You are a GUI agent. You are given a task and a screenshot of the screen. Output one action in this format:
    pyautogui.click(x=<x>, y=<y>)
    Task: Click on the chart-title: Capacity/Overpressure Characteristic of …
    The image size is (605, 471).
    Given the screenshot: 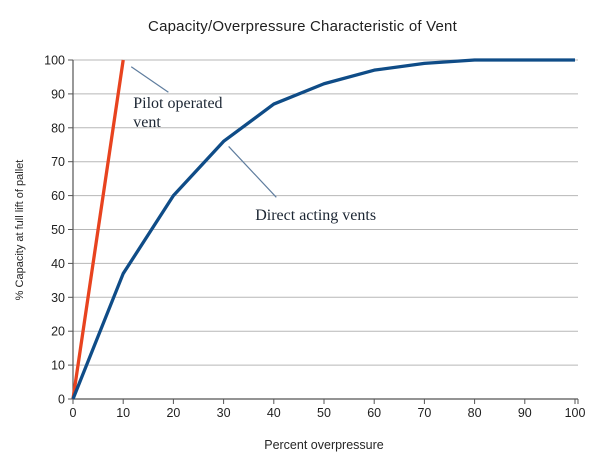 What is the action you would take?
    pyautogui.click(x=302, y=26)
    